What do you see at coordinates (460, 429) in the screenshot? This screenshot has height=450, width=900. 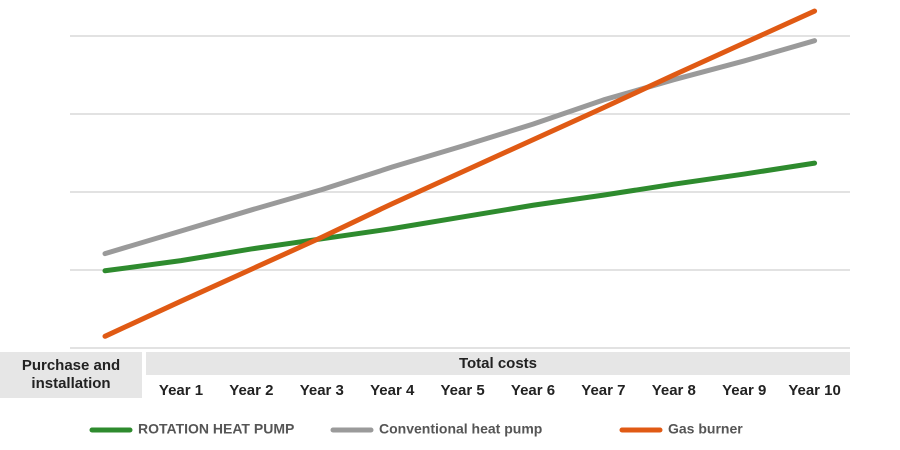 I see `legend-label: Conventional heat pump` at bounding box center [460, 429].